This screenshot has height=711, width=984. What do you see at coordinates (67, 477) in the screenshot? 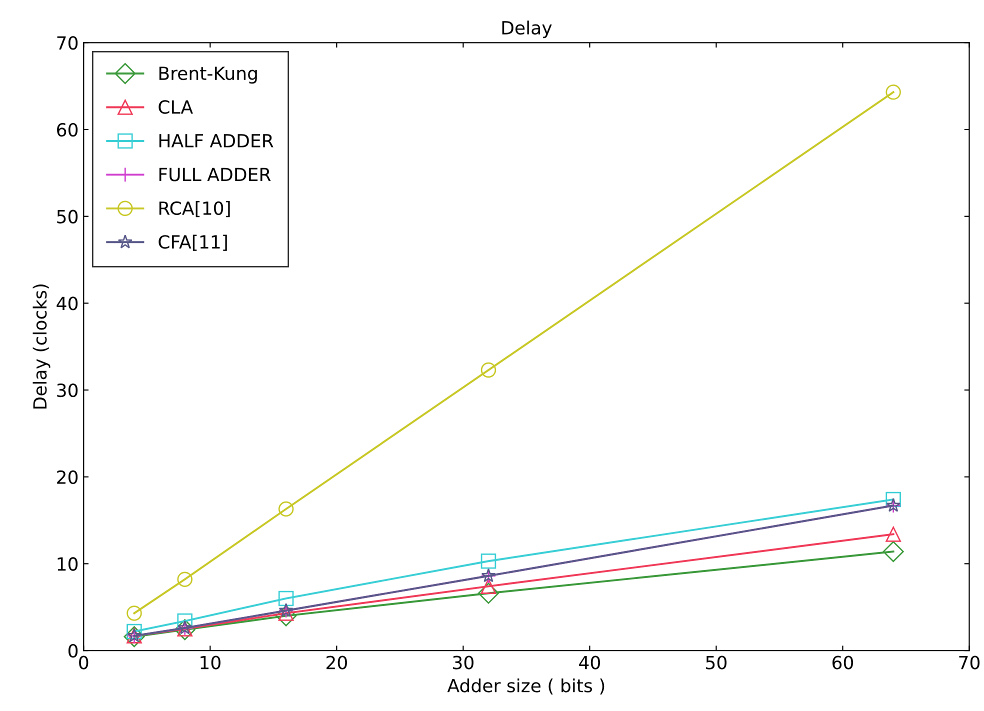
I see `y-tick-label: 20` at bounding box center [67, 477].